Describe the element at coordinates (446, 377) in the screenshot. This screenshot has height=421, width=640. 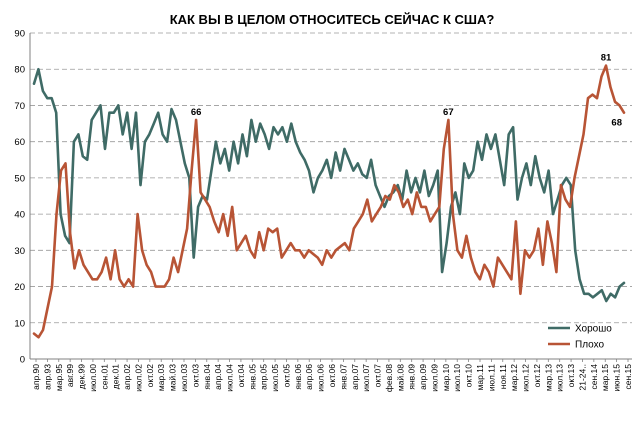
I see `x-tick-label: мар.10` at that location.